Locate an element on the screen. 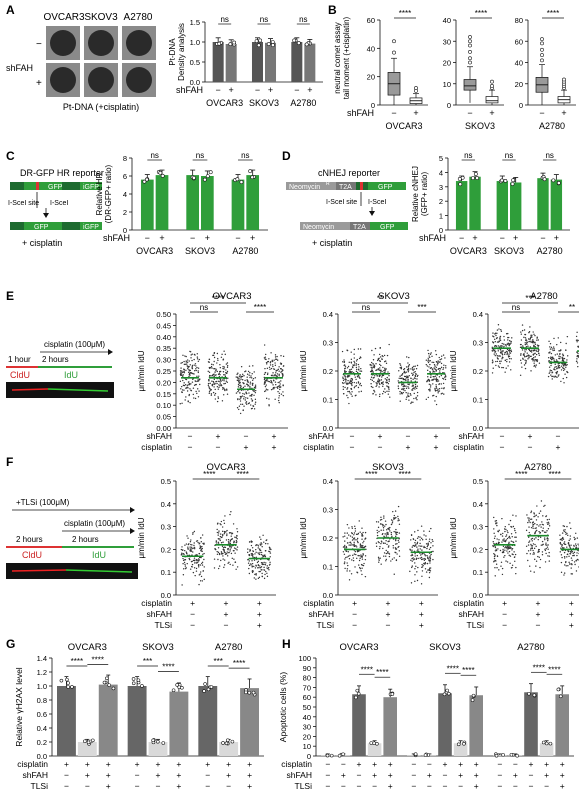 This screenshot has width=579, height=796. data-point is located at coordinates (529, 693).